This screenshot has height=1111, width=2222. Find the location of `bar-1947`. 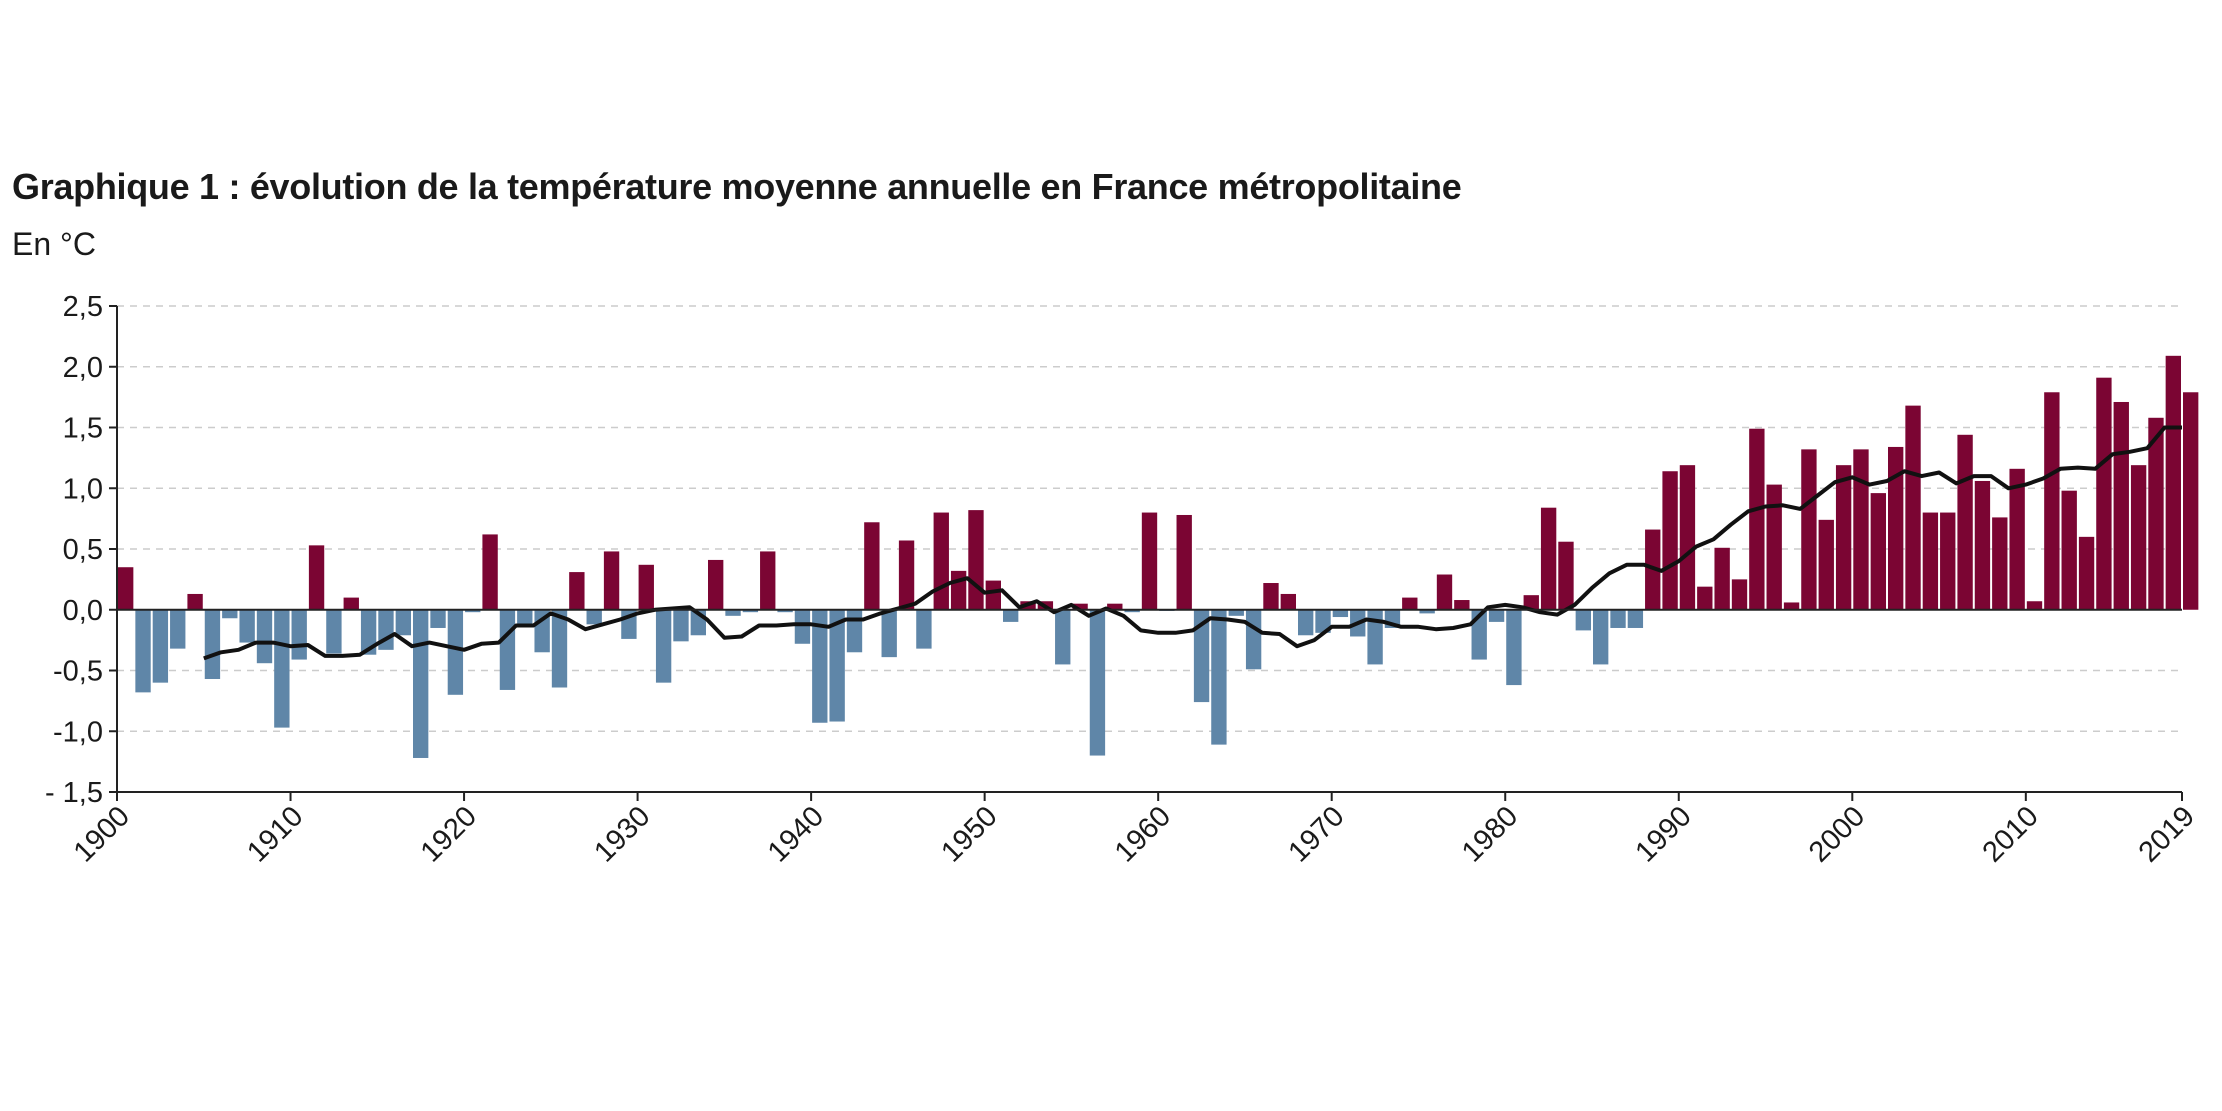

bar-1947 is located at coordinates (941, 561).